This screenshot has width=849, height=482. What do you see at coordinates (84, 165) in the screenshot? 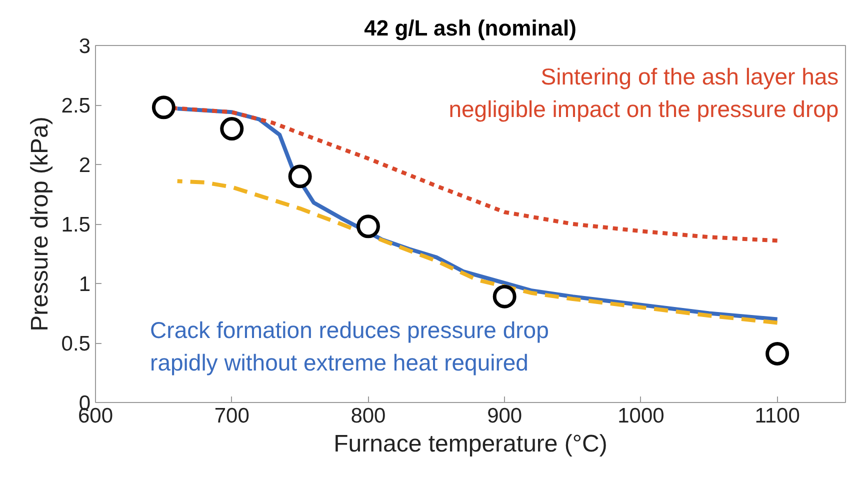
I see `y-tick-label: 2` at bounding box center [84, 165].